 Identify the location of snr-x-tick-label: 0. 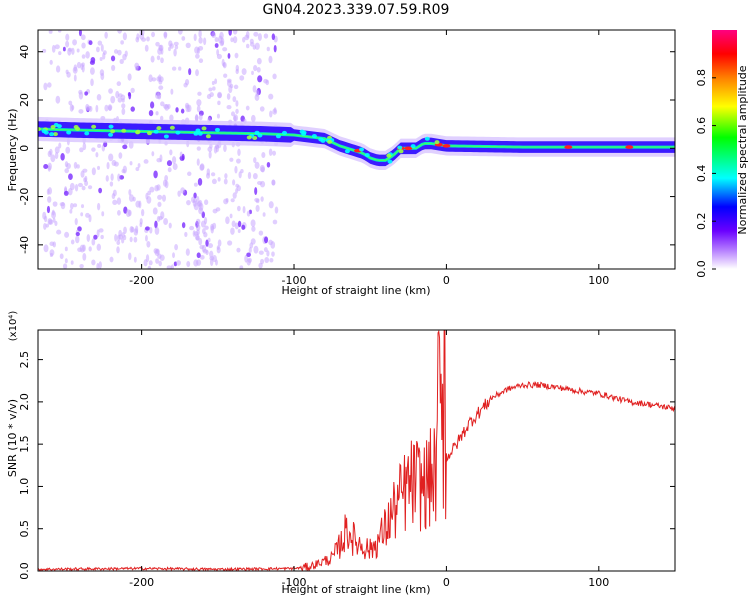
(446, 582).